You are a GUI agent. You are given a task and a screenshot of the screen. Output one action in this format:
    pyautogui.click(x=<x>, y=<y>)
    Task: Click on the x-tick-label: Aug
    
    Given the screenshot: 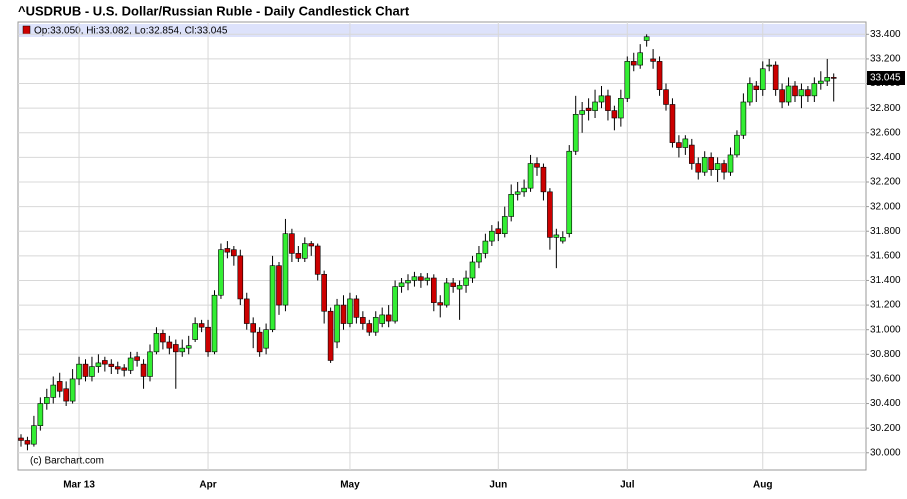 What is the action you would take?
    pyautogui.click(x=762, y=485)
    